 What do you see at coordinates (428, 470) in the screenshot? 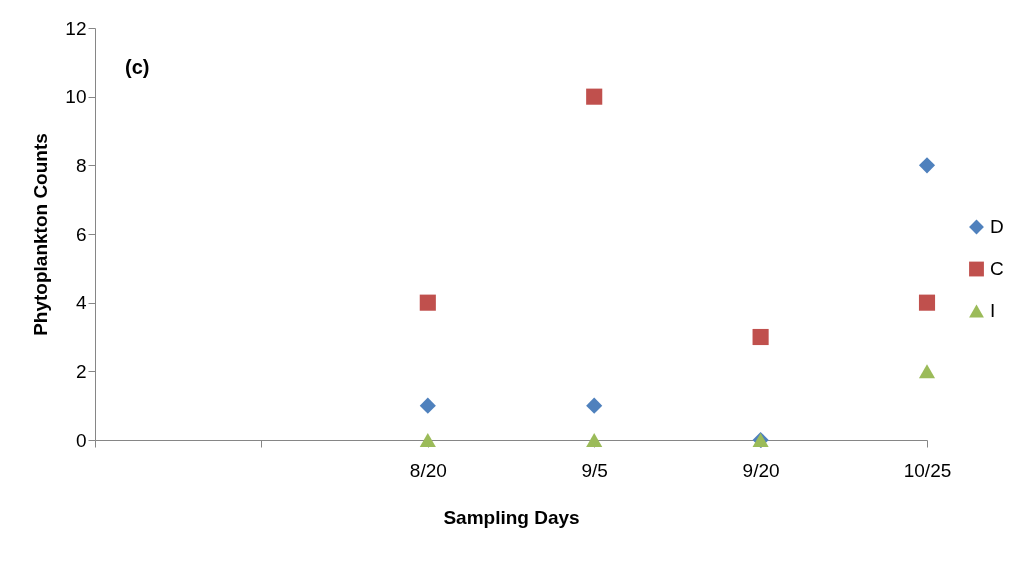
I see `x-tick-label: 8/20` at bounding box center [428, 470].